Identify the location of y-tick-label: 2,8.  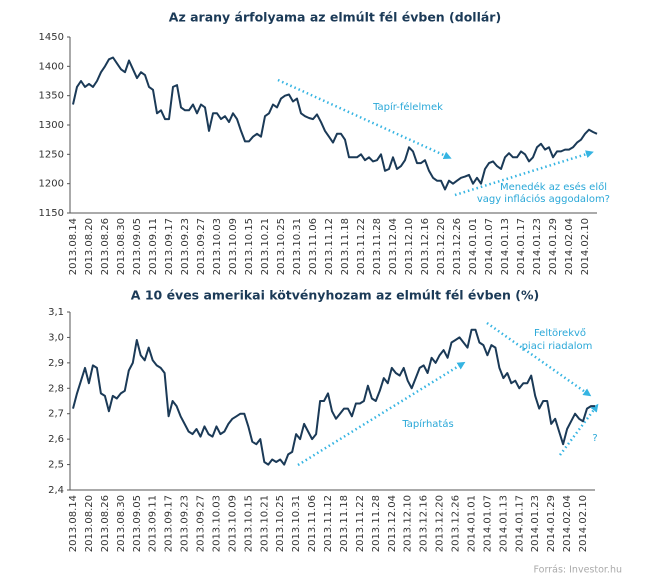
(56, 388).